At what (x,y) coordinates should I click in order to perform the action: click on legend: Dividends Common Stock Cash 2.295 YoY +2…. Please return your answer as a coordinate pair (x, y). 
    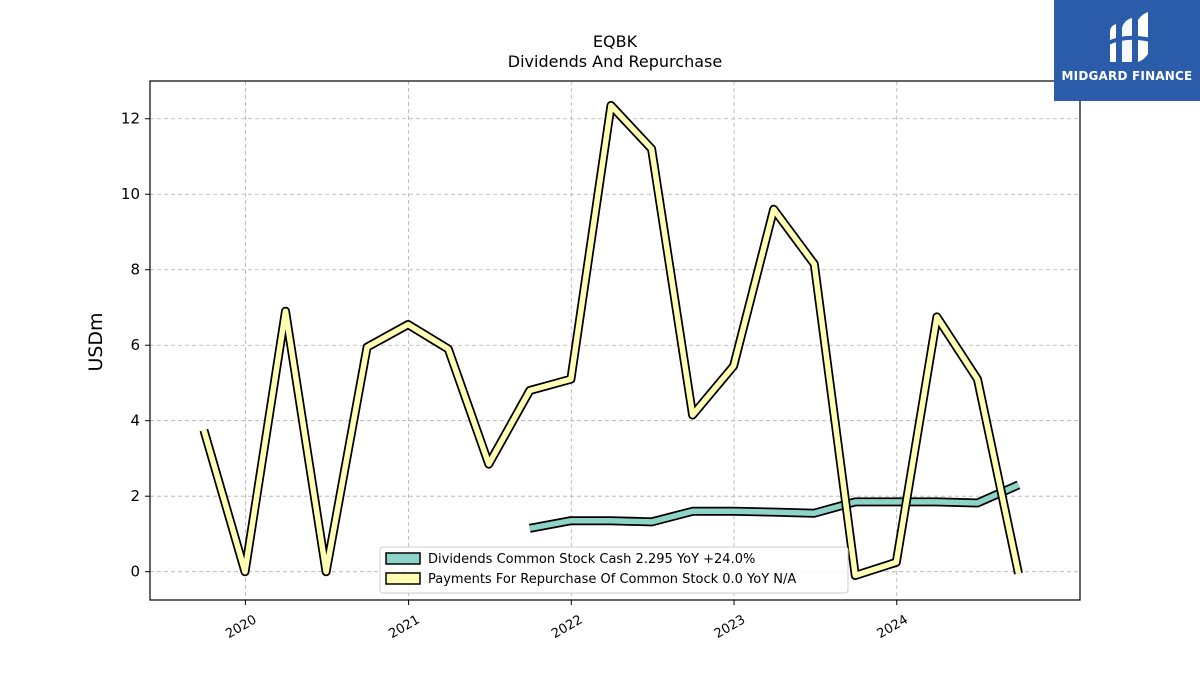
    Looking at the image, I should click on (614, 570).